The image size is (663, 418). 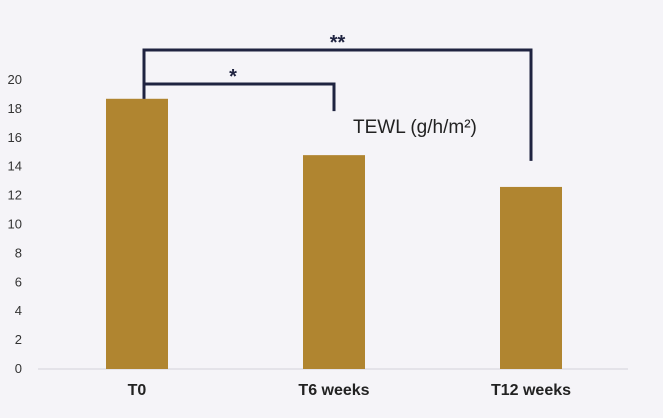 What do you see at coordinates (18, 310) in the screenshot?
I see `y-tick-label: 4` at bounding box center [18, 310].